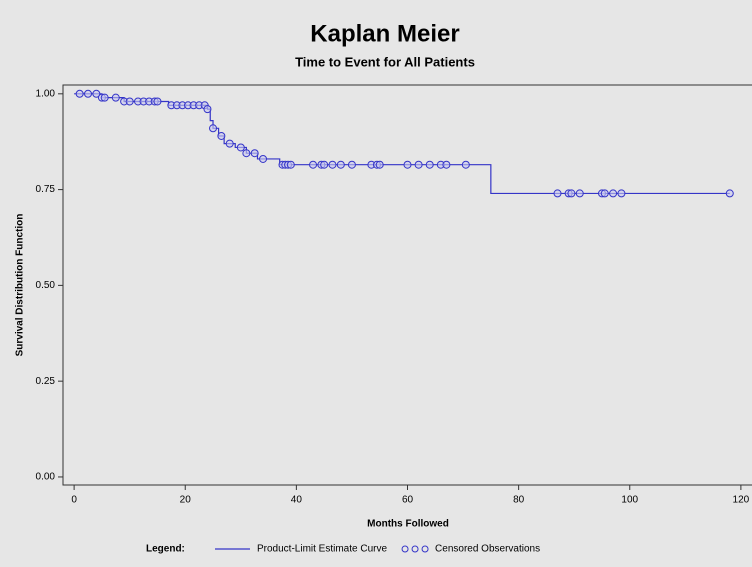  I want to click on x-tick-label: 40, so click(297, 500).